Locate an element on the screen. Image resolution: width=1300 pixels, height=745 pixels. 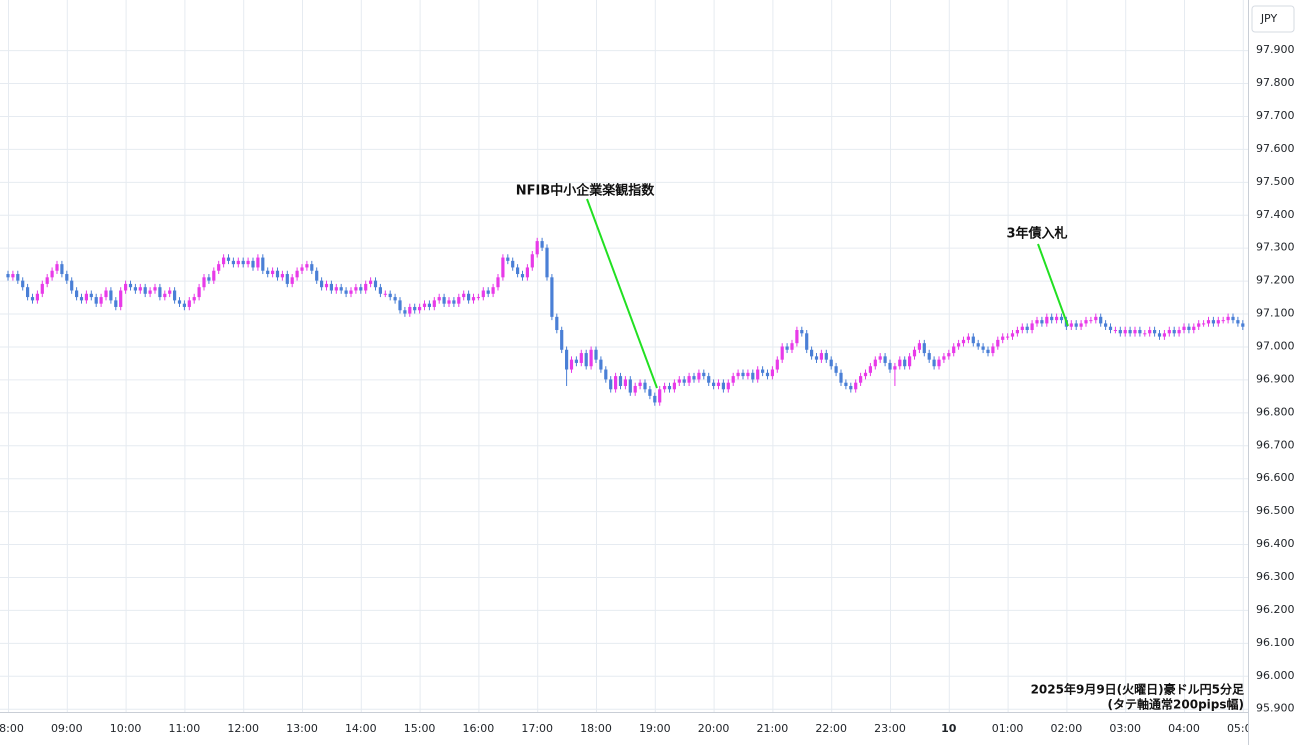
x-tick-label: 19:00 is located at coordinates (655, 728).